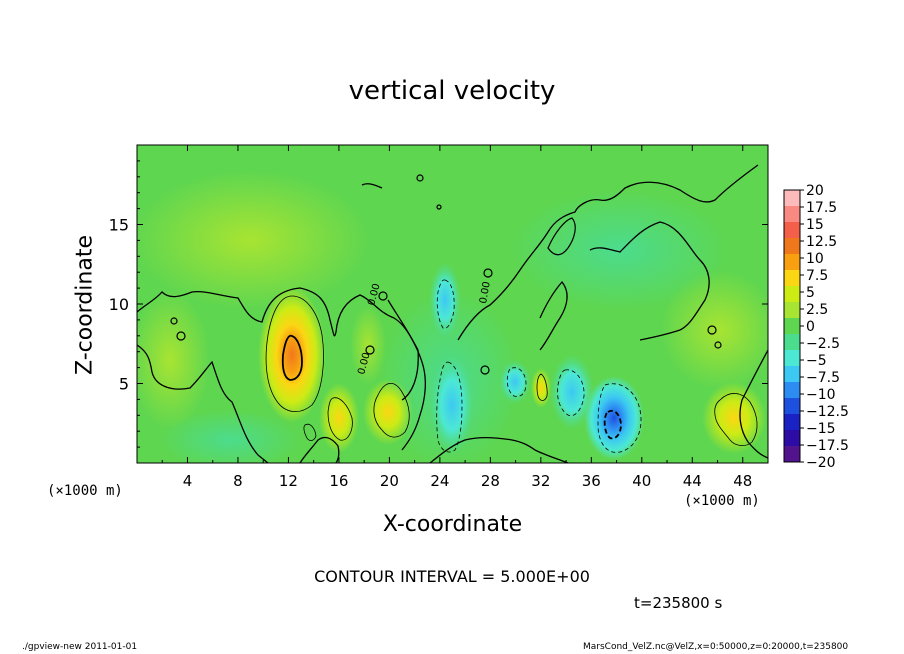 This screenshot has width=904, height=654. What do you see at coordinates (310, 432) in the screenshot?
I see `contour-plus5-small-left` at bounding box center [310, 432].